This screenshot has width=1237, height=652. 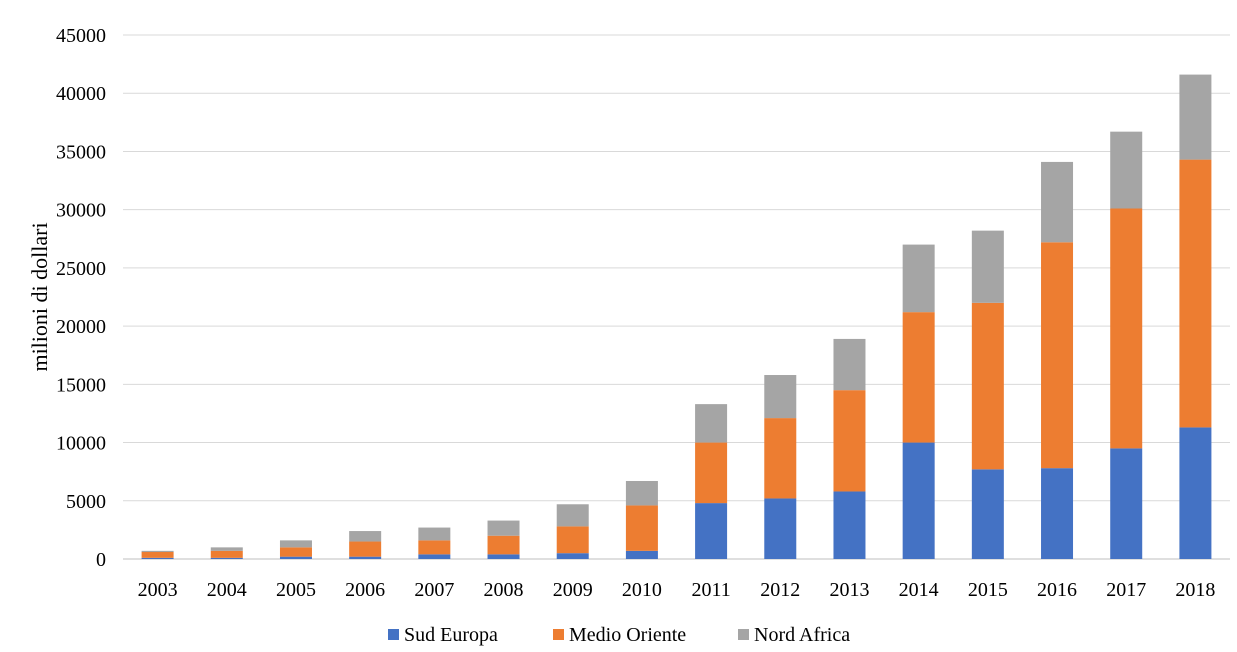 What do you see at coordinates (101, 560) in the screenshot?
I see `y-tick-label: 0` at bounding box center [101, 560].